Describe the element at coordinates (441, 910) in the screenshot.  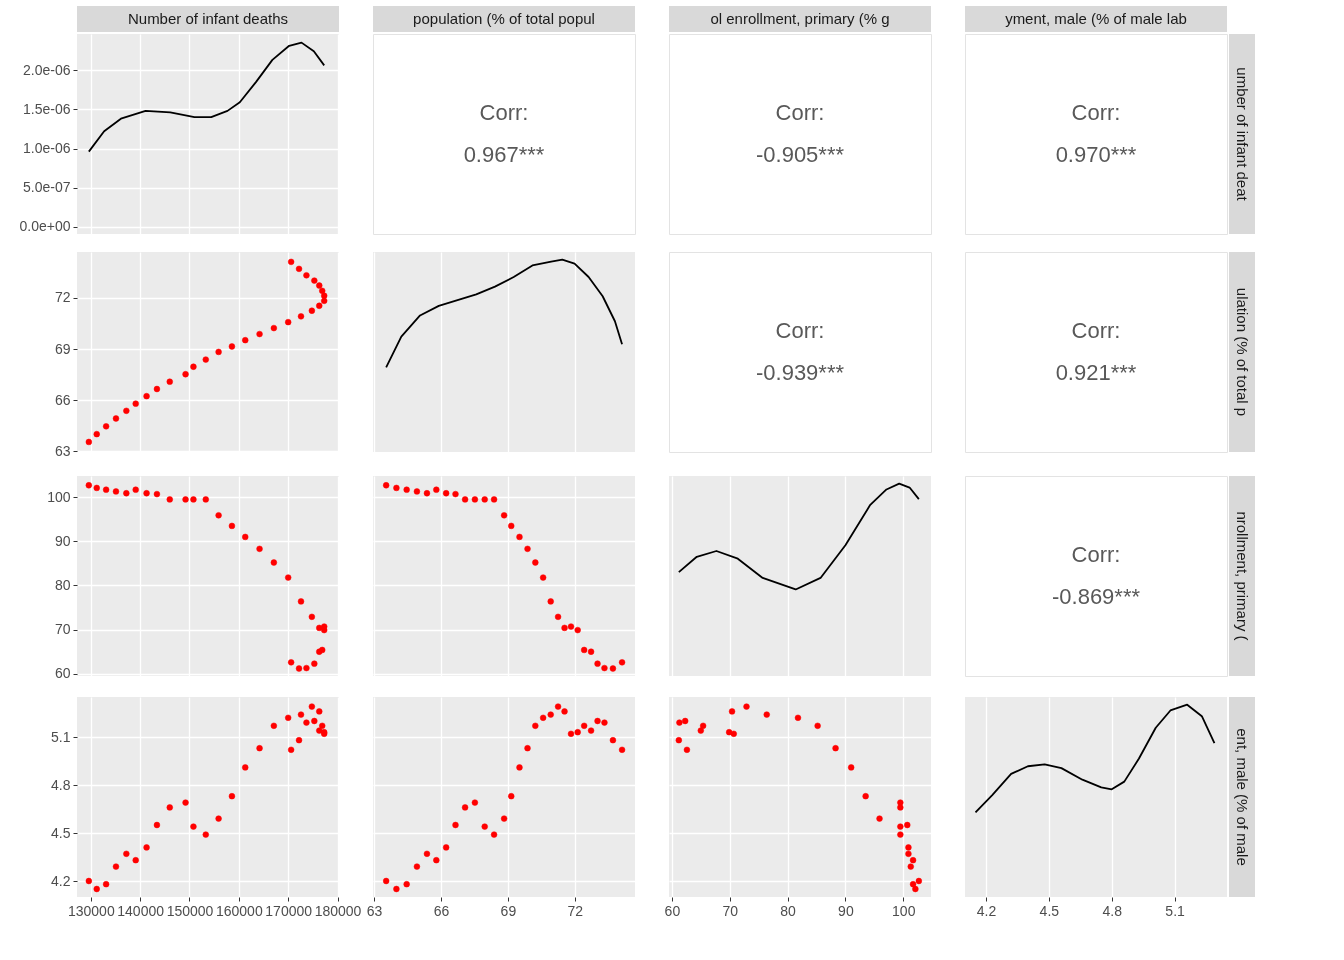
I see `x-tick-label: 66` at that location.